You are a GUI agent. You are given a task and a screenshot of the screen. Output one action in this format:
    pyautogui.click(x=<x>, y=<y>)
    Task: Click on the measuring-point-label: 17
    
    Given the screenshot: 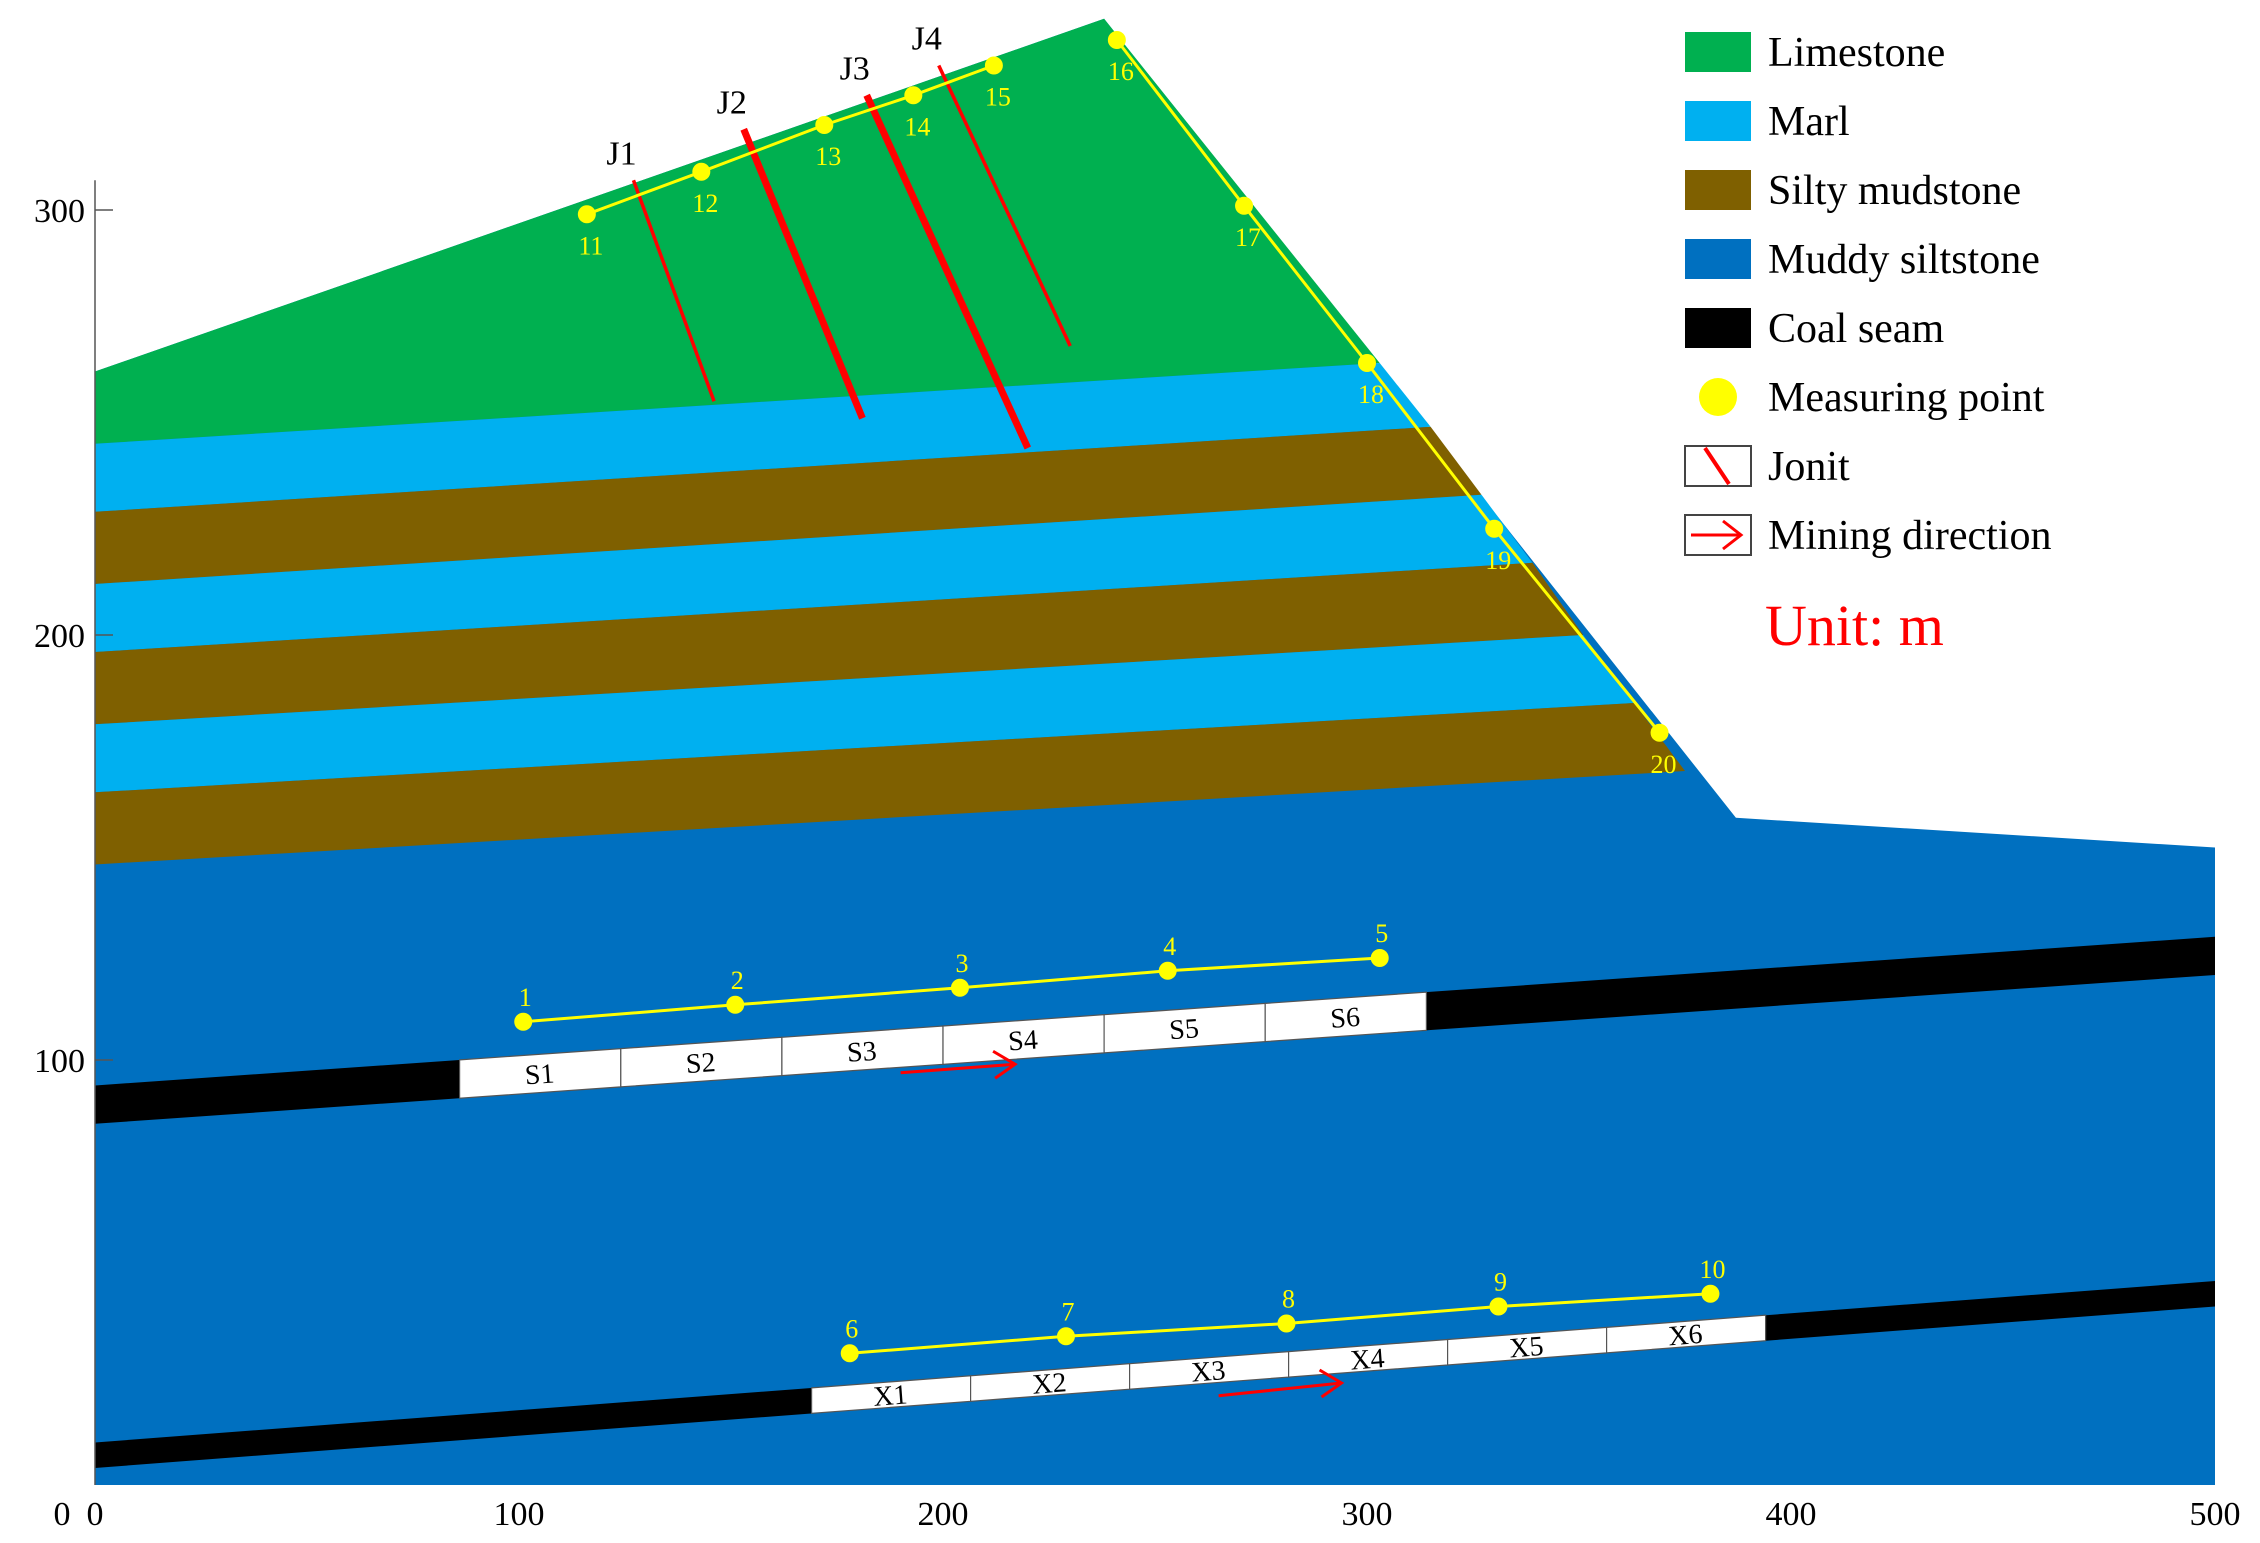 What is the action you would take?
    pyautogui.click(x=1248, y=237)
    